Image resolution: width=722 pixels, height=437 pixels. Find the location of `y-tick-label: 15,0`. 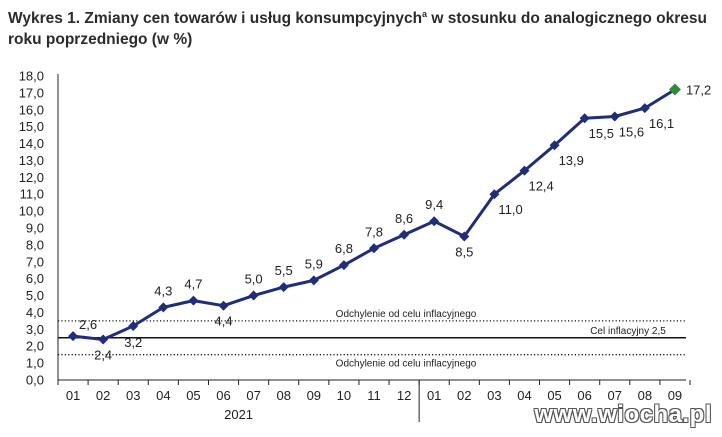

y-tick-label: 15,0 is located at coordinates (31, 126).